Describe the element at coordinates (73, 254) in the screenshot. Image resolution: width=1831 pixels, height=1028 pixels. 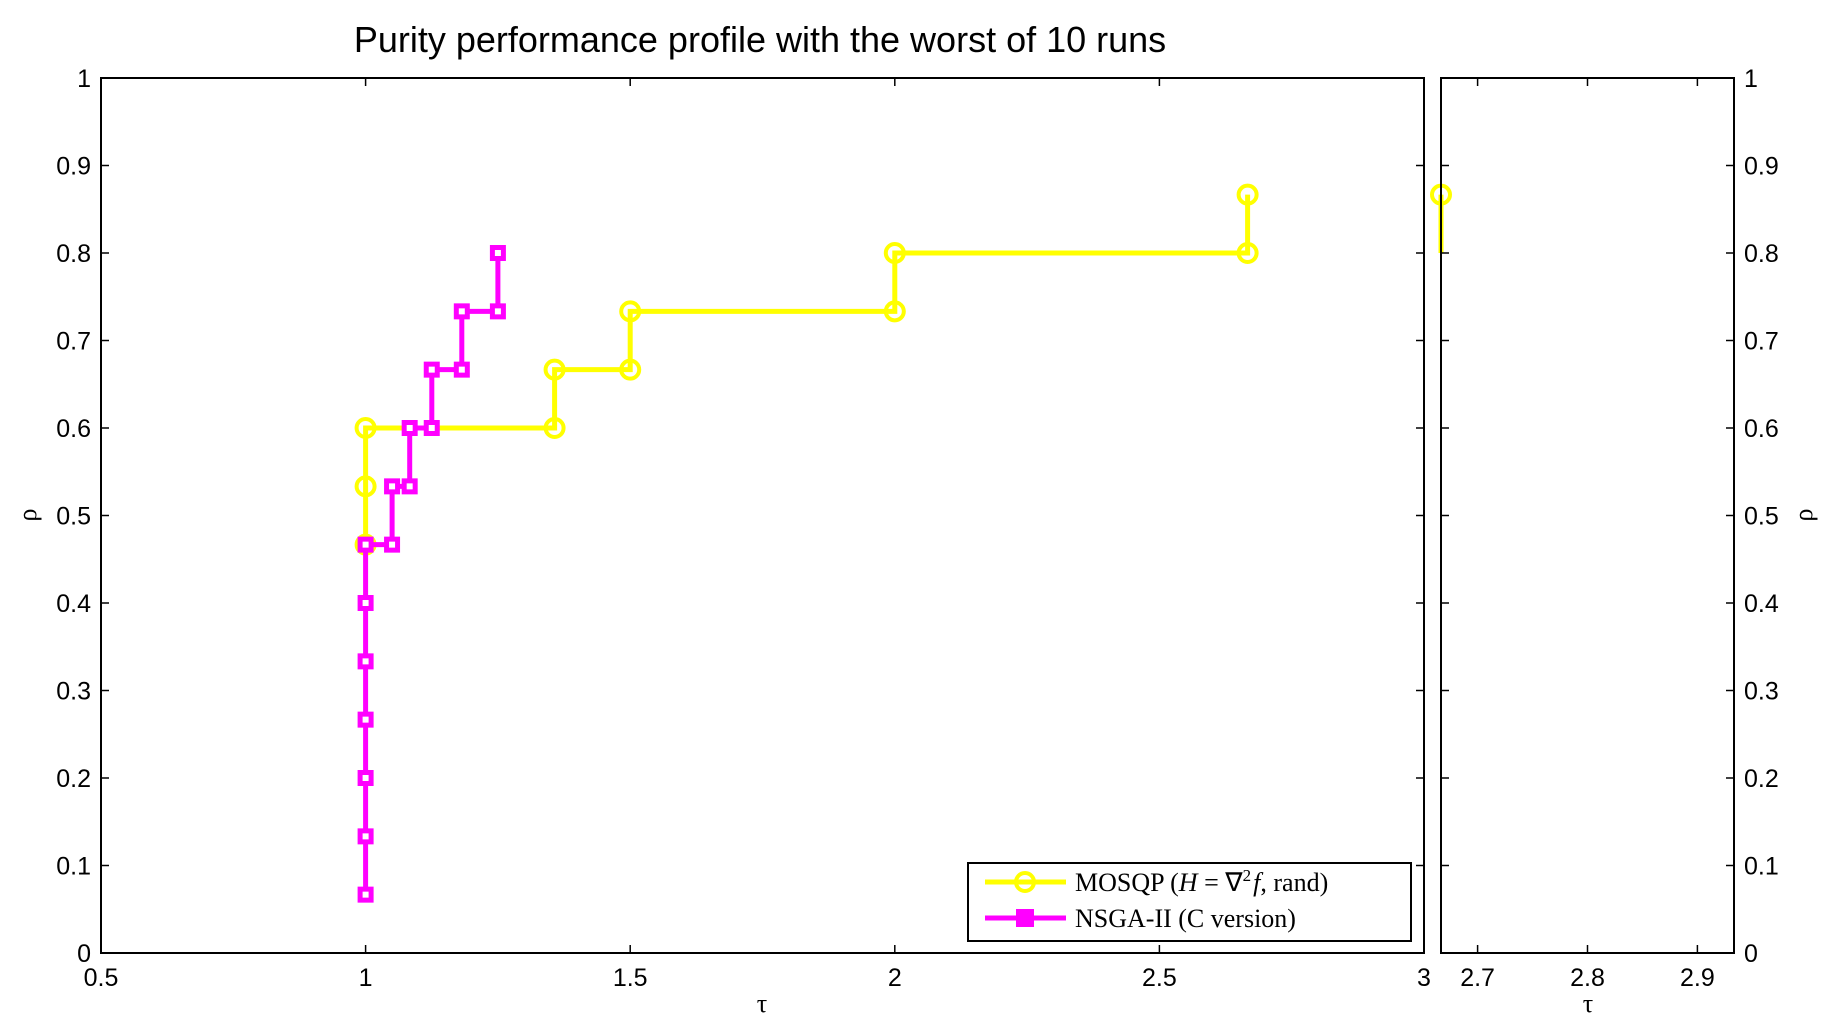
I see `main-y-tick-label: 0.8` at that location.